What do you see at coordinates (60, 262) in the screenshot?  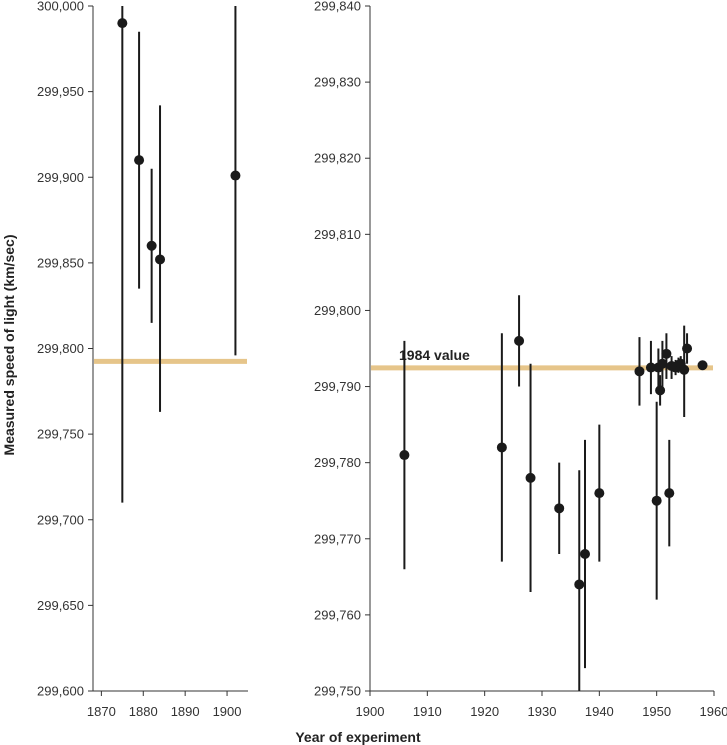 I see `left-y-tick-label: 299,850` at bounding box center [60, 262].